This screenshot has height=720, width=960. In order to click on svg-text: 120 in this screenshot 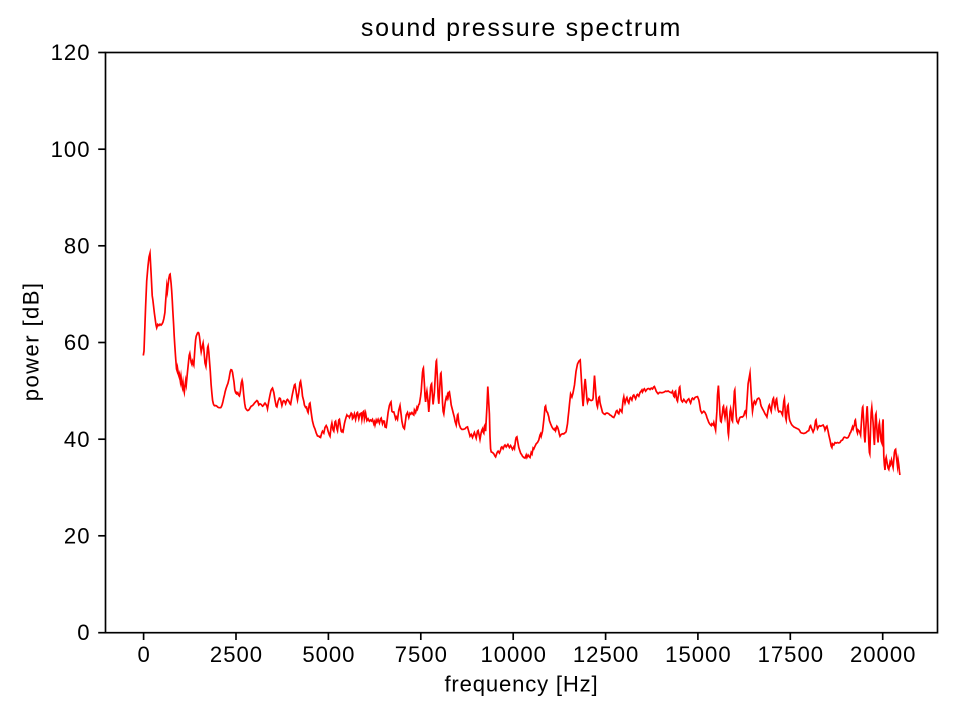, I will do `click(71, 52)`.